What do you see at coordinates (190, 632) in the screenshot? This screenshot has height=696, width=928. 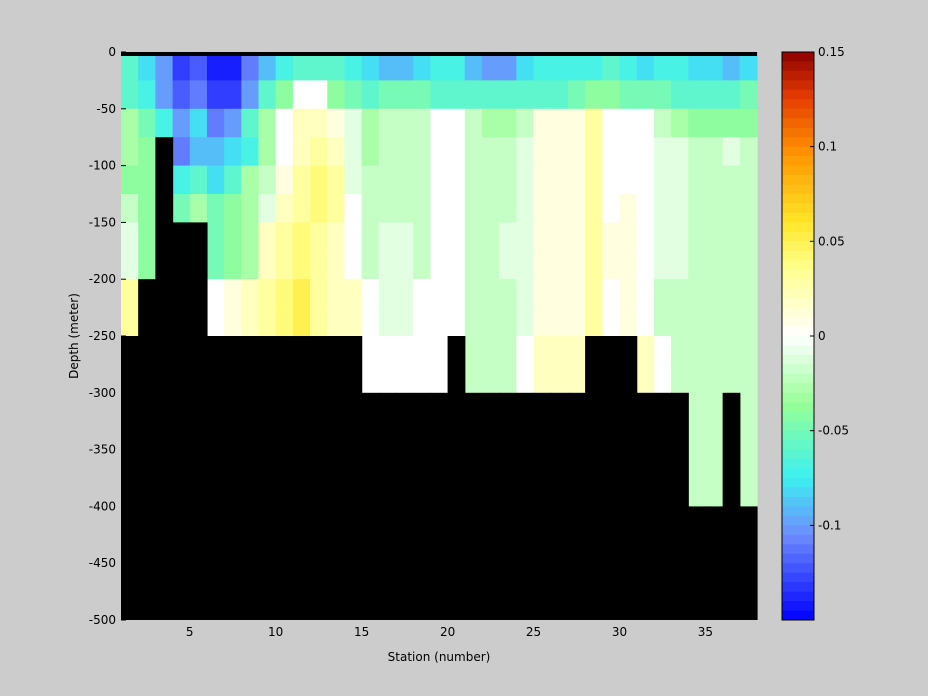 I see `x-tick-label: 5` at bounding box center [190, 632].